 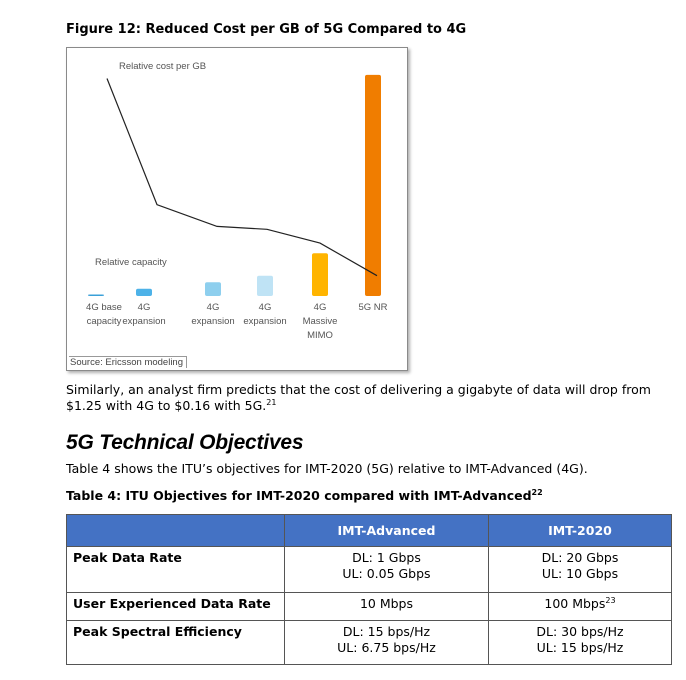 I want to click on row-label: Peak Data Rate, so click(x=175, y=569).